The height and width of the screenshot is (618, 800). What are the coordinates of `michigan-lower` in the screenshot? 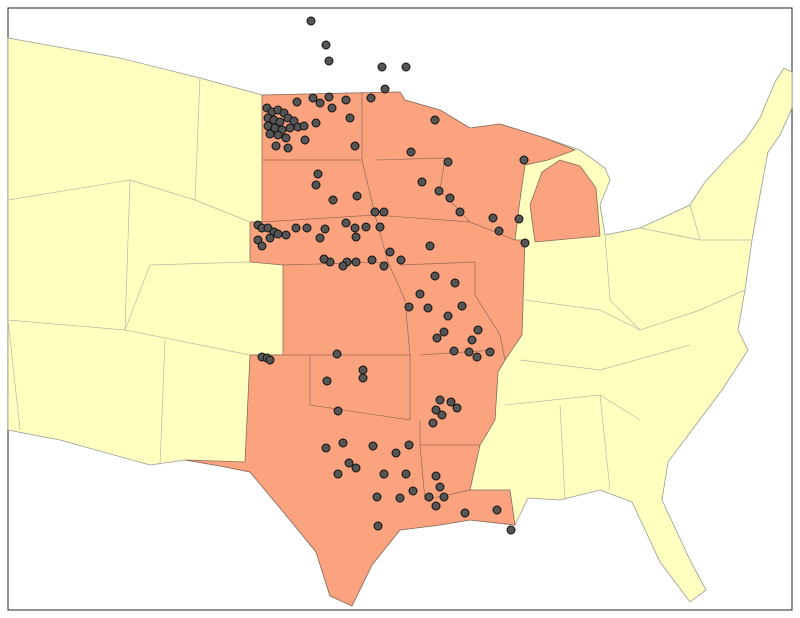 It's located at (565, 201).